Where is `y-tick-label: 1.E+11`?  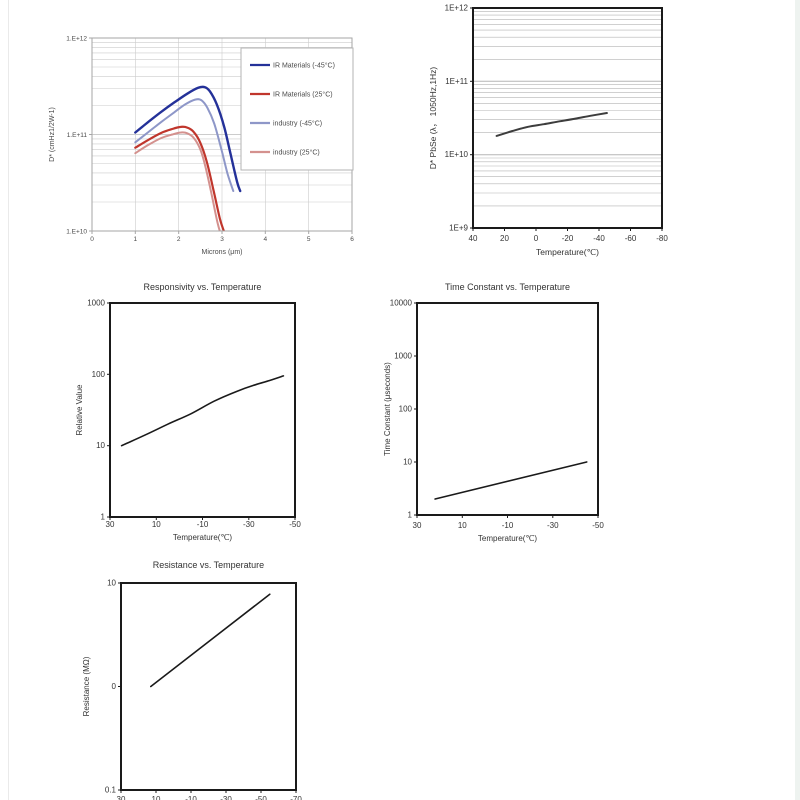 y-tick-label: 1.E+11 is located at coordinates (77, 135).